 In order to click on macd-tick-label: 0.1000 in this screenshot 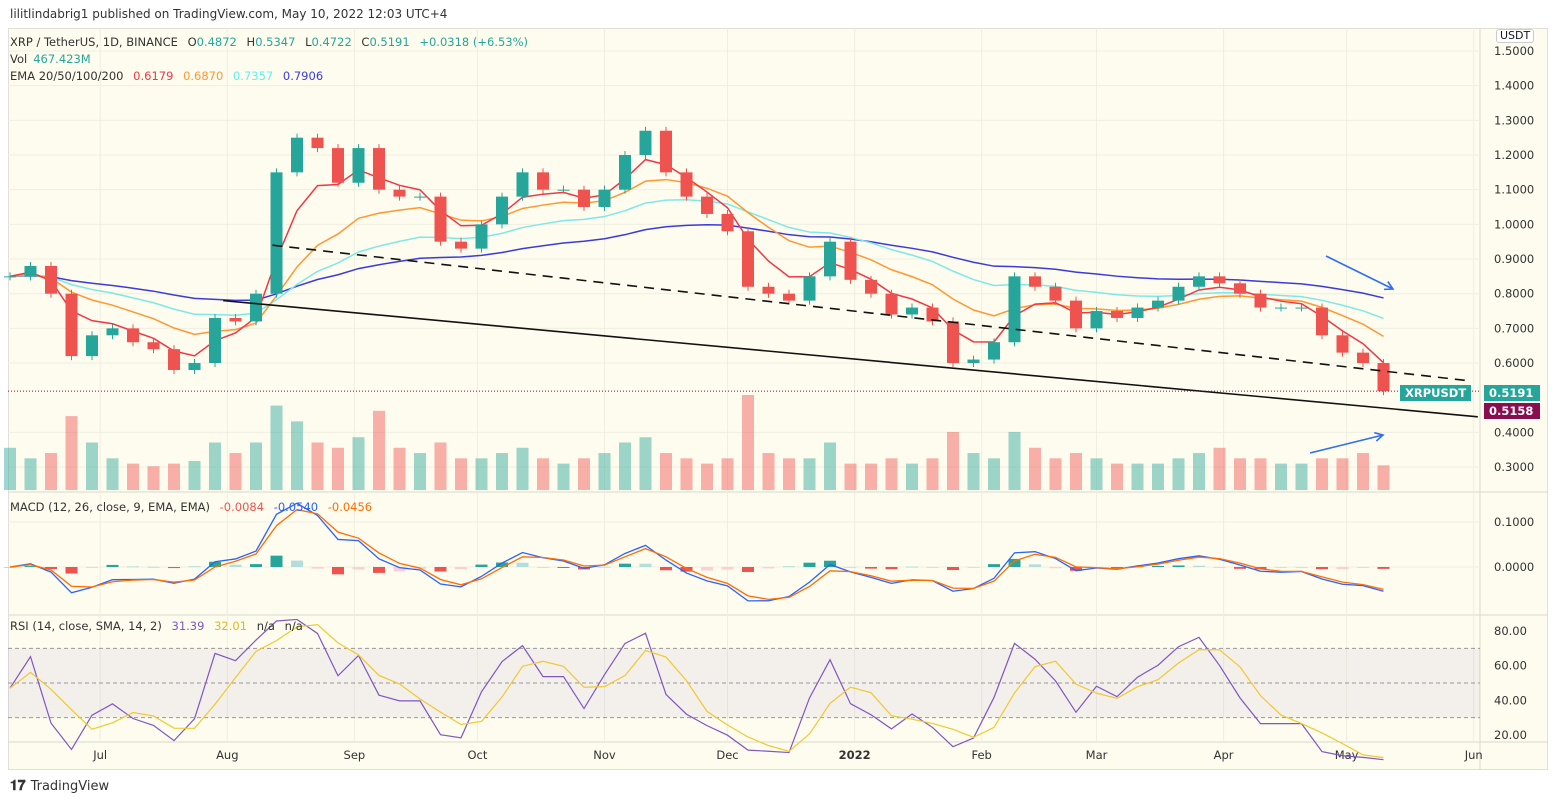, I will do `click(1514, 522)`.